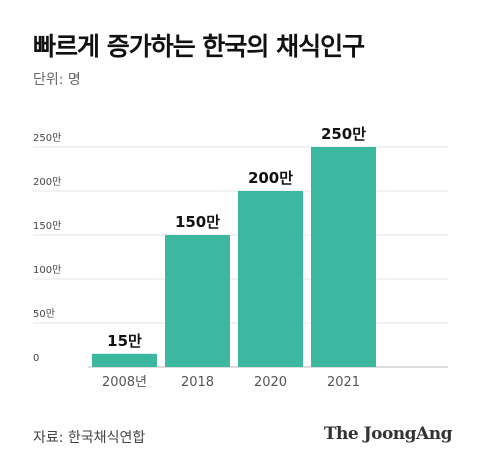  Describe the element at coordinates (197, 222) in the screenshot. I see `data-label: 150만` at that location.